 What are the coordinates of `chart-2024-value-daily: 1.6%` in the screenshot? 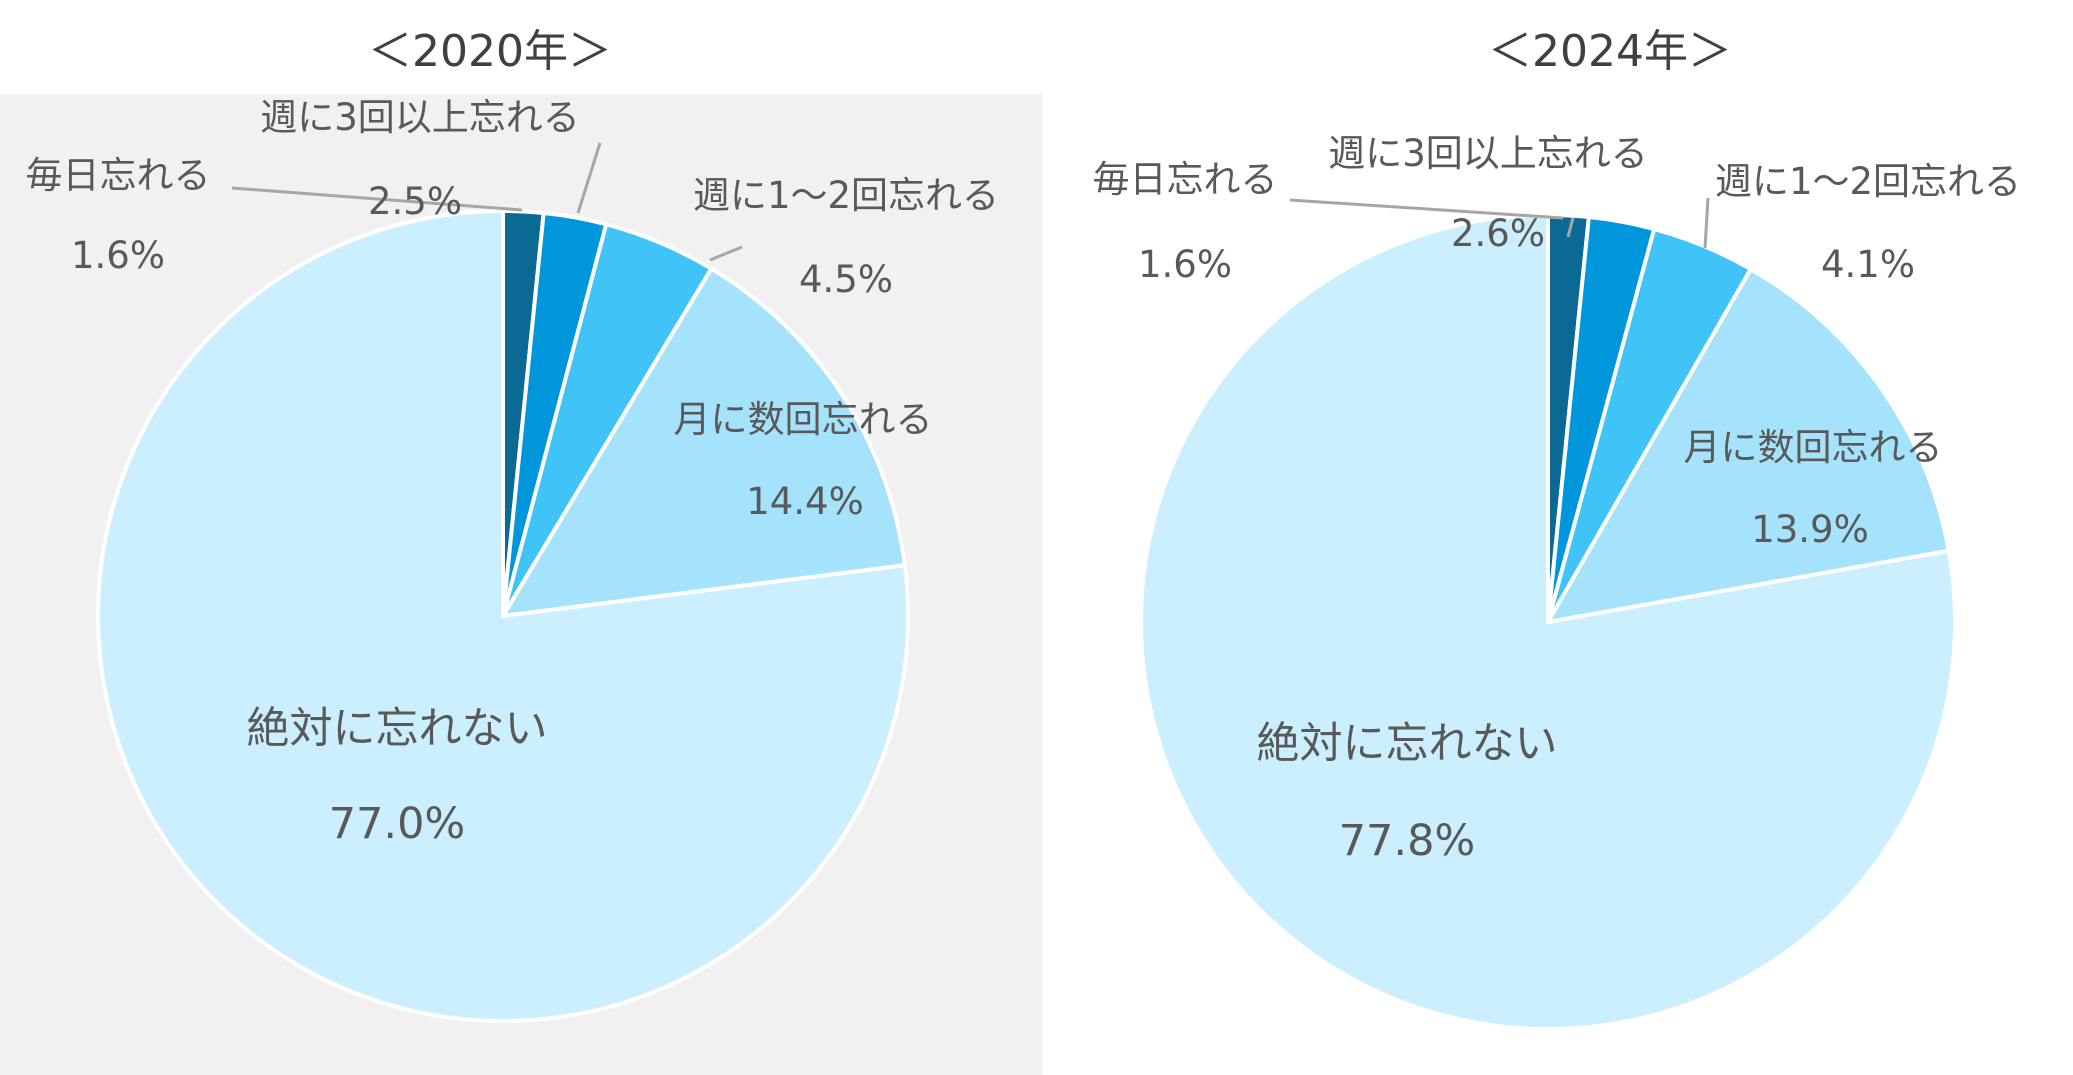 It's located at (1185, 264).